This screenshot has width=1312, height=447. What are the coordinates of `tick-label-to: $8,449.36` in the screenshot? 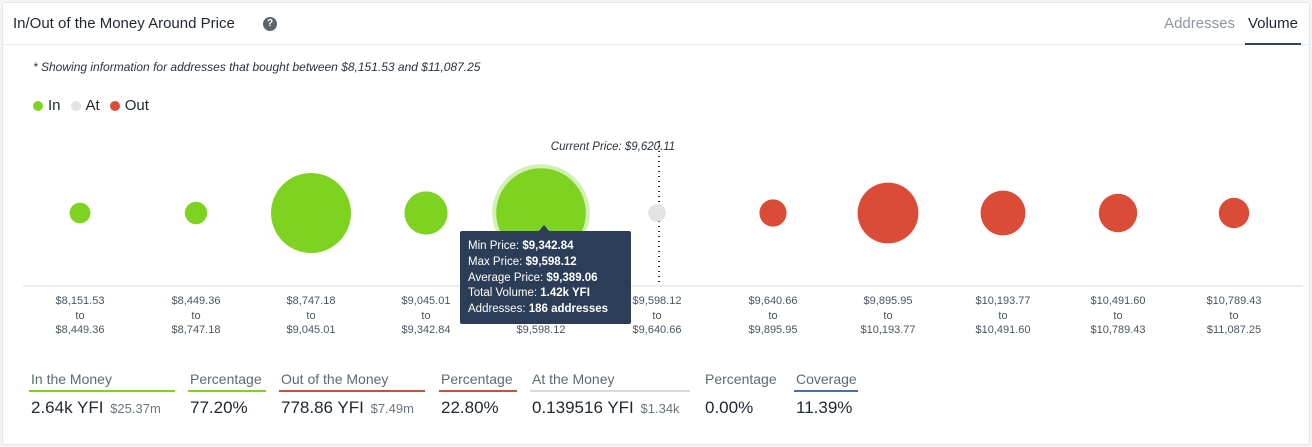 It's located at (80, 330).